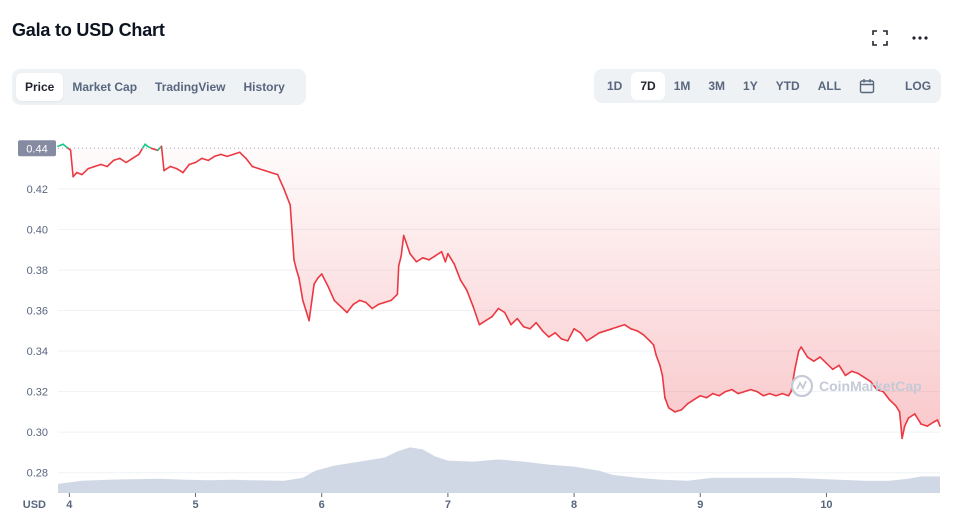  What do you see at coordinates (37, 190) in the screenshot?
I see `y-tick-label-7: 0.42` at bounding box center [37, 190].